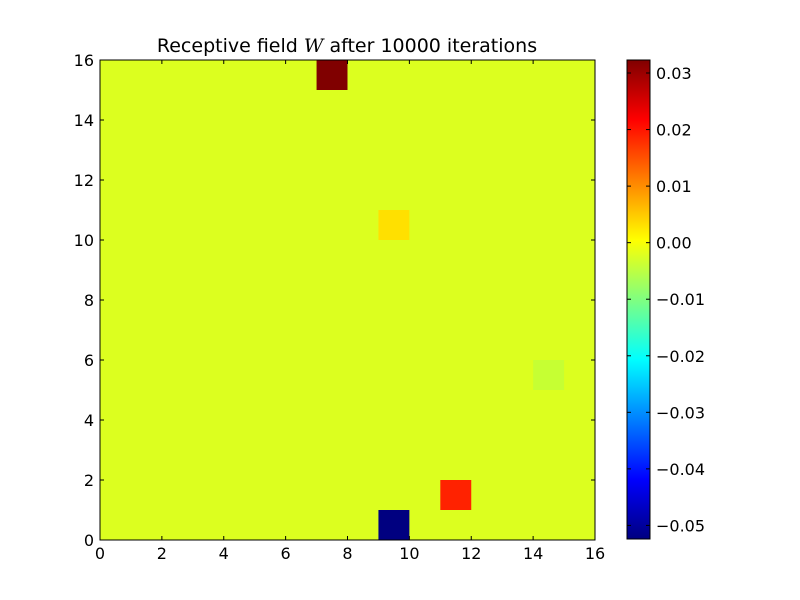 Image resolution: width=800 pixels, height=600 pixels. I want to click on y-tick-label-2: 4, so click(89, 420).